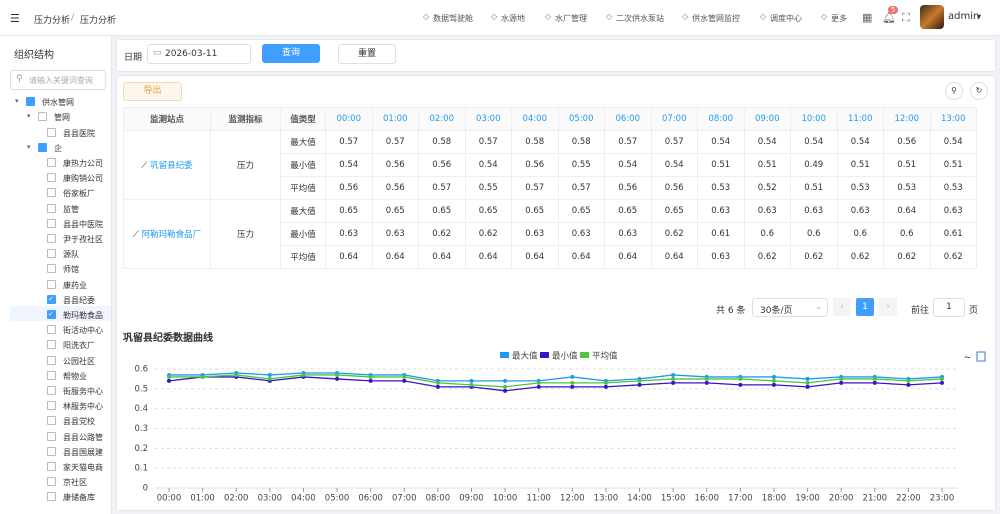 The height and width of the screenshot is (514, 1000). I want to click on prev-page: ‹, so click(842, 307).